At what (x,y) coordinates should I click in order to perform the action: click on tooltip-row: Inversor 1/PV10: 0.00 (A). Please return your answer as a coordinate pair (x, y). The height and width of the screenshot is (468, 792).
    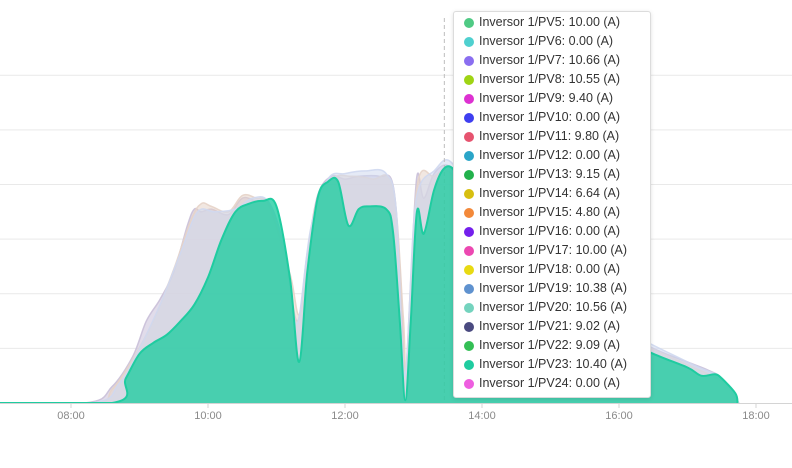
    Looking at the image, I should click on (552, 117).